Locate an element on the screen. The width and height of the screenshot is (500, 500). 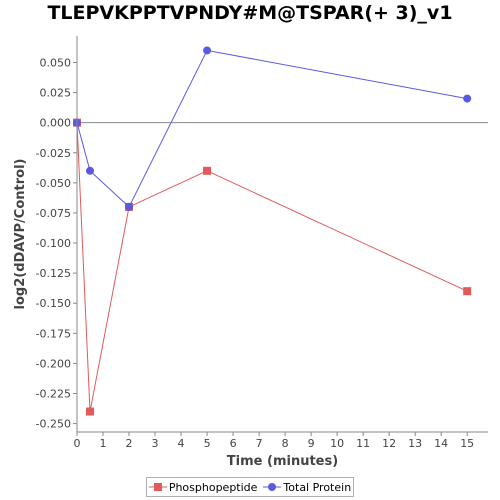
y-tick-label: -0.175 is located at coordinates (53, 333).